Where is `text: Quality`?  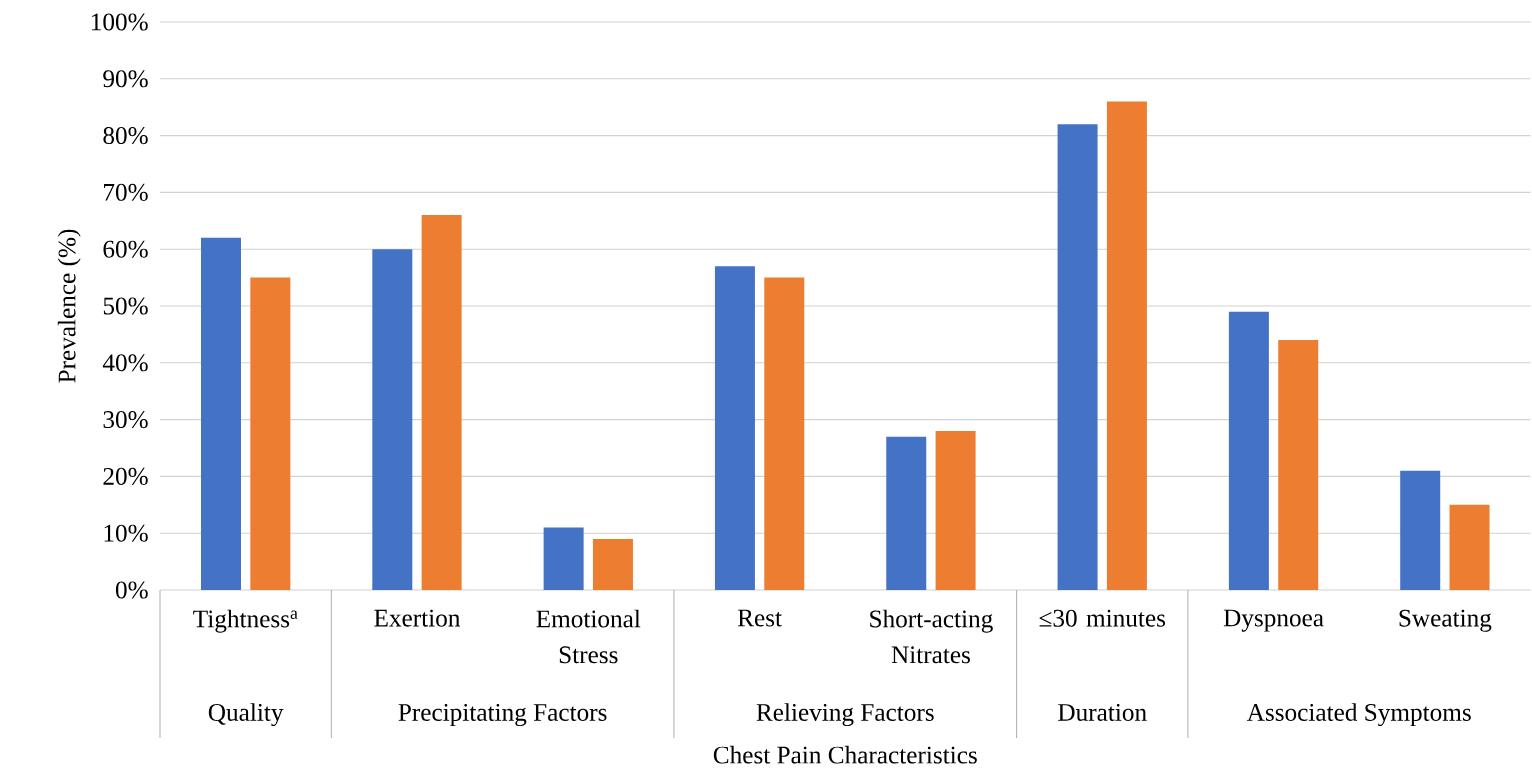 text: Quality is located at coordinates (246, 715).